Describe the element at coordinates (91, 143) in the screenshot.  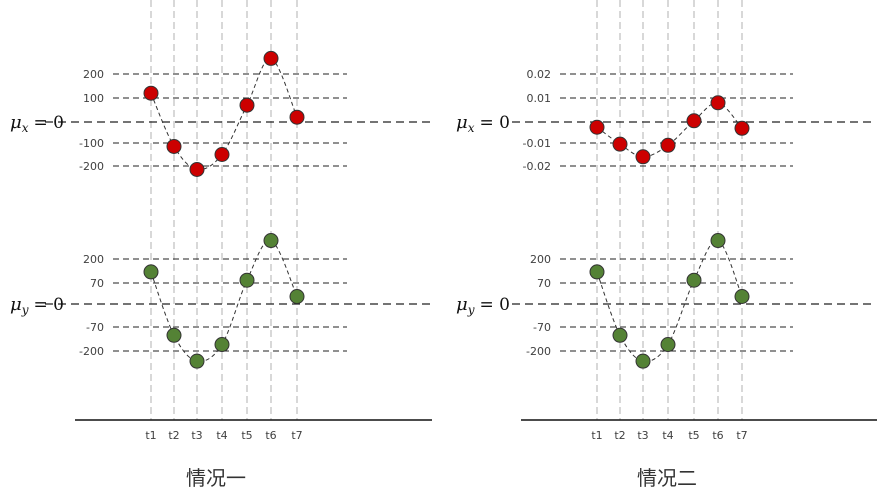
I see `tick-label: -100` at that location.